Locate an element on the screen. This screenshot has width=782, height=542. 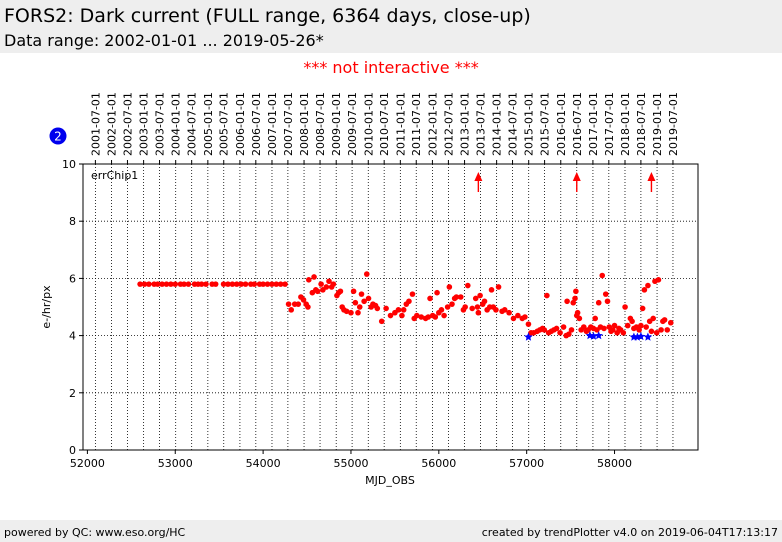
top-date-label: 2002-07-01 is located at coordinates (127, 124).